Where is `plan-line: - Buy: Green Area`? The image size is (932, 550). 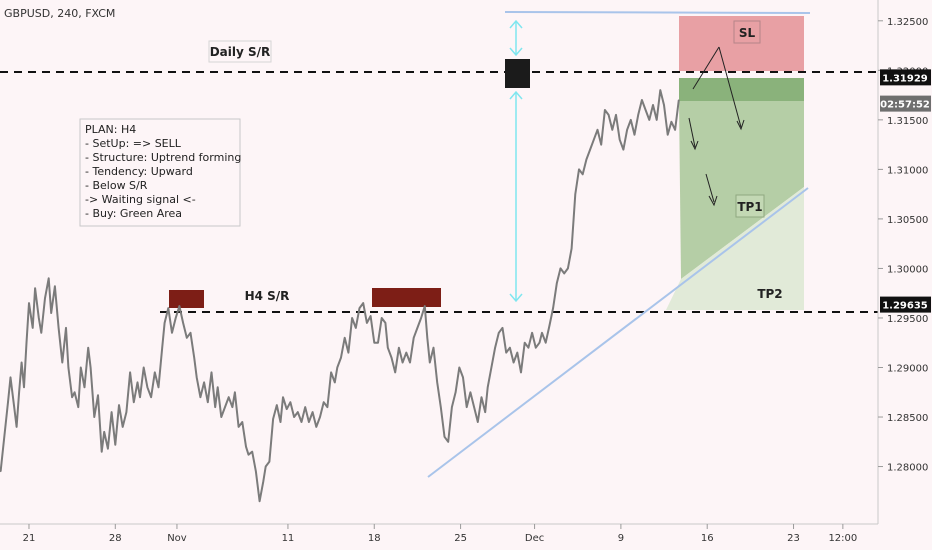 plan-line: - Buy: Green Area is located at coordinates (133, 213).